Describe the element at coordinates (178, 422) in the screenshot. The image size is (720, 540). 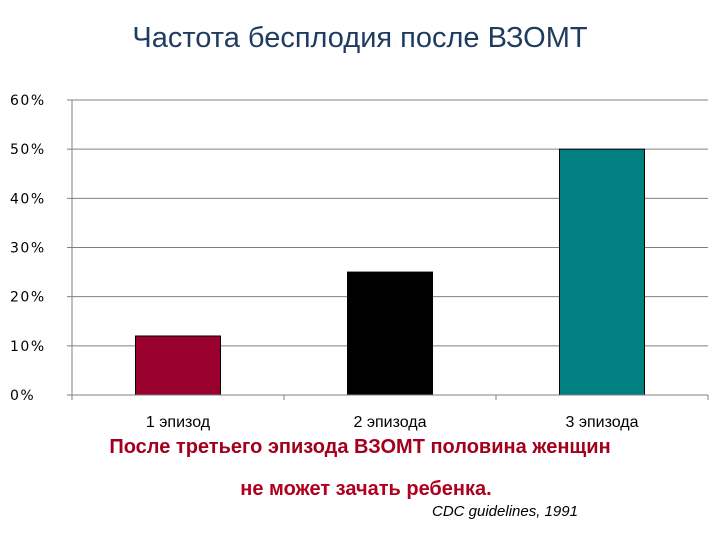
I see `category-label: 1 эпизод` at that location.